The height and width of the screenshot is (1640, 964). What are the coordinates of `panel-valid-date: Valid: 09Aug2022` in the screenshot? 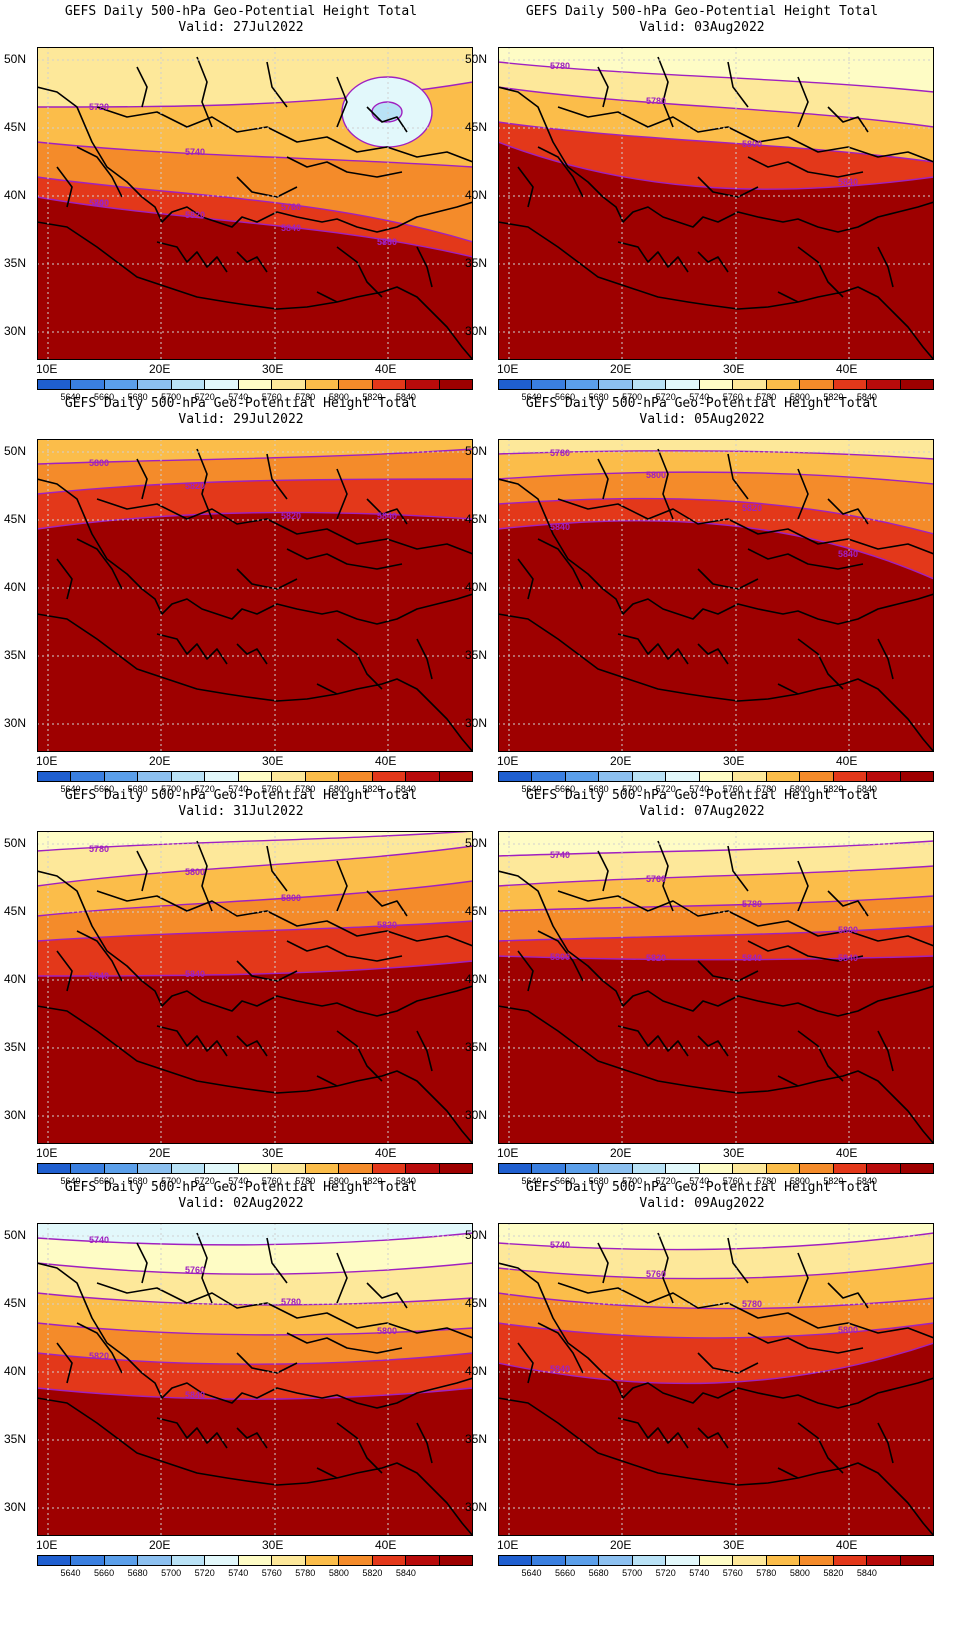 It's located at (702, 1203).